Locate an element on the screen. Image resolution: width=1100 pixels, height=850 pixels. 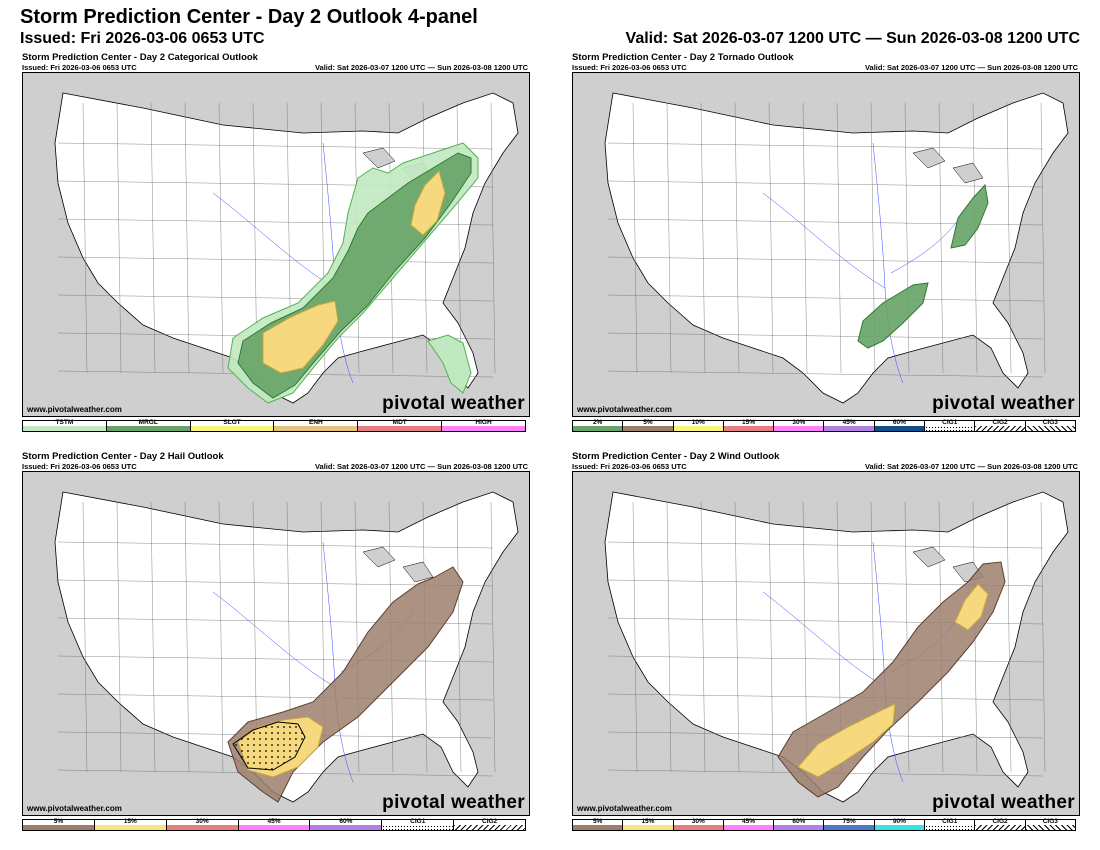
legend-label: 10% is located at coordinates (698, 422).